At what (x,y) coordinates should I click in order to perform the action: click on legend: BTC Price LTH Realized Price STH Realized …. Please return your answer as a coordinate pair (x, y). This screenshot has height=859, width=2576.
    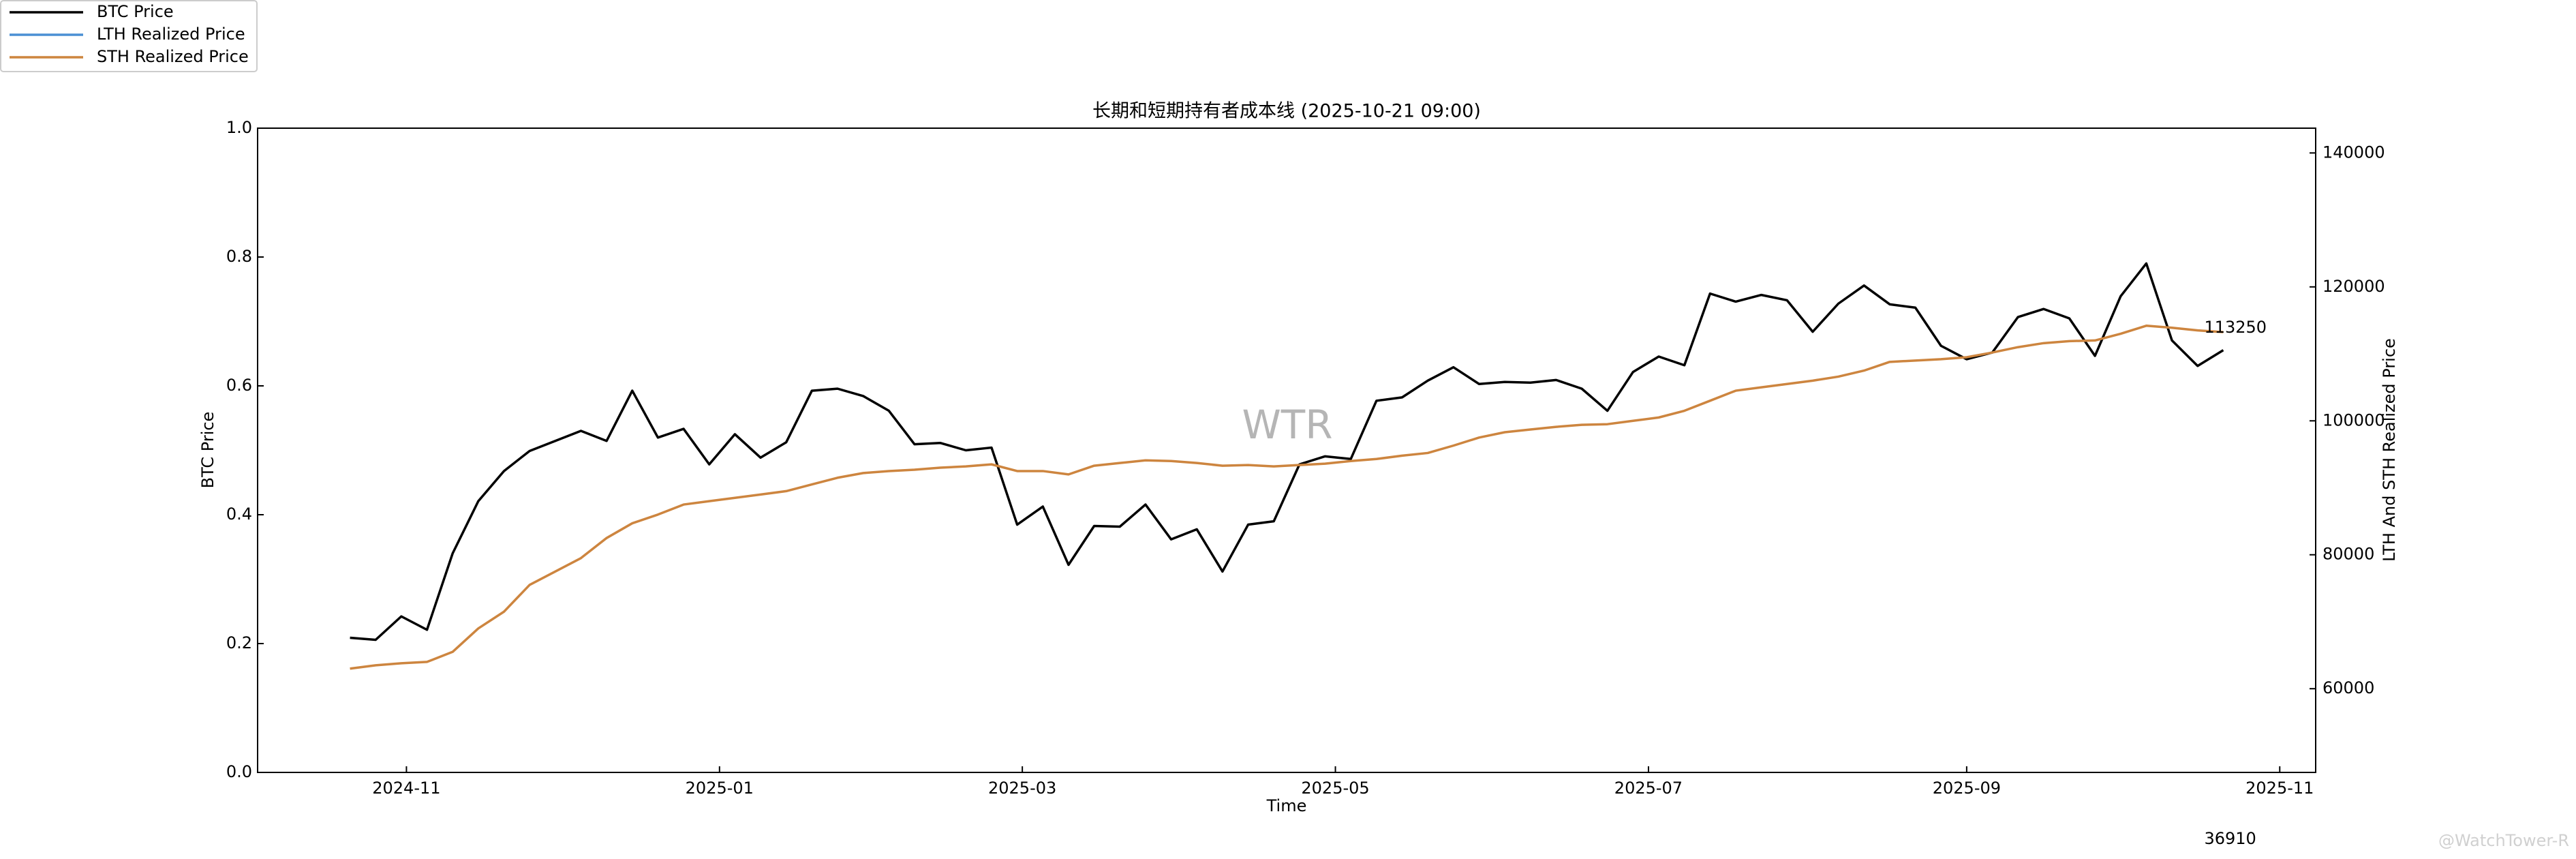
    Looking at the image, I should click on (129, 34).